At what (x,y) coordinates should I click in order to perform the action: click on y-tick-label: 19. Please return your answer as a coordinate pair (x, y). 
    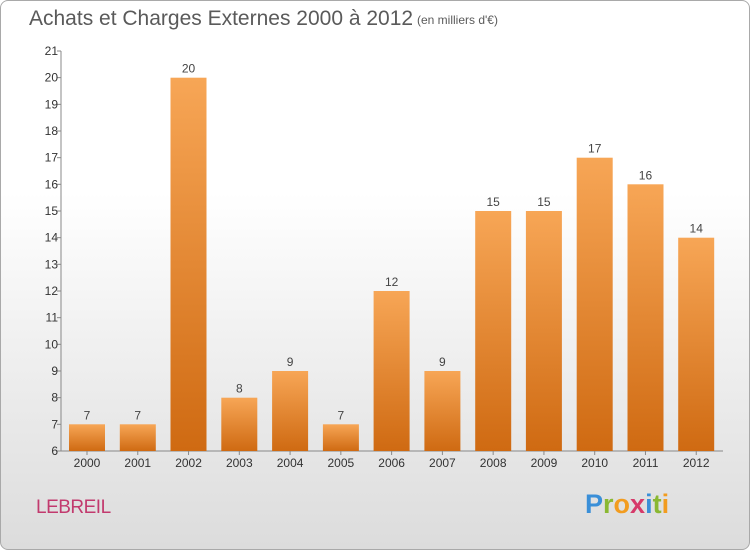
    Looking at the image, I should click on (52, 104).